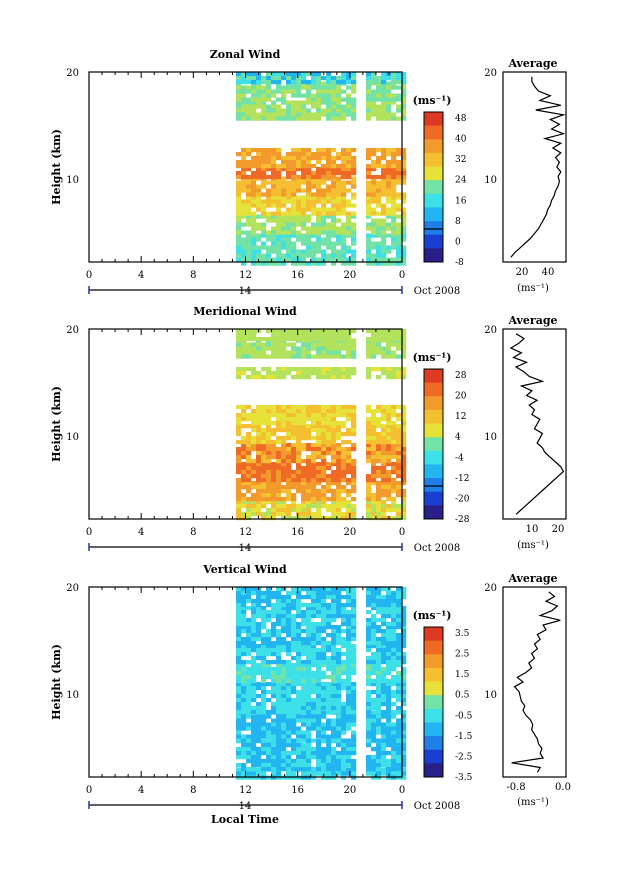  What do you see at coordinates (462, 655) in the screenshot?
I see `colorbar-label: 2.5` at bounding box center [462, 655].